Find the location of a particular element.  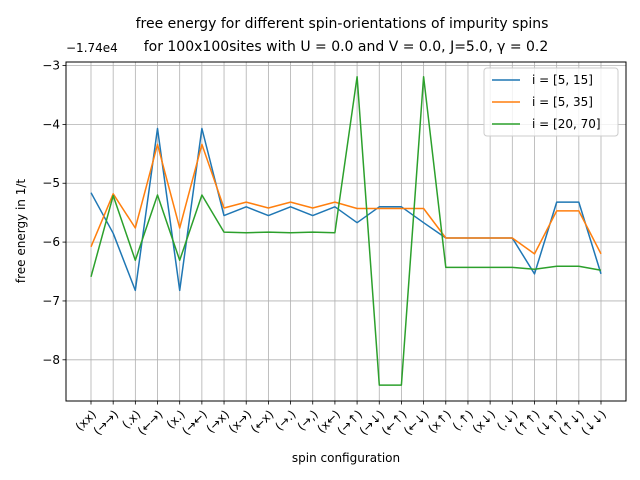

y-tick-label: −4 is located at coordinates (51, 124).